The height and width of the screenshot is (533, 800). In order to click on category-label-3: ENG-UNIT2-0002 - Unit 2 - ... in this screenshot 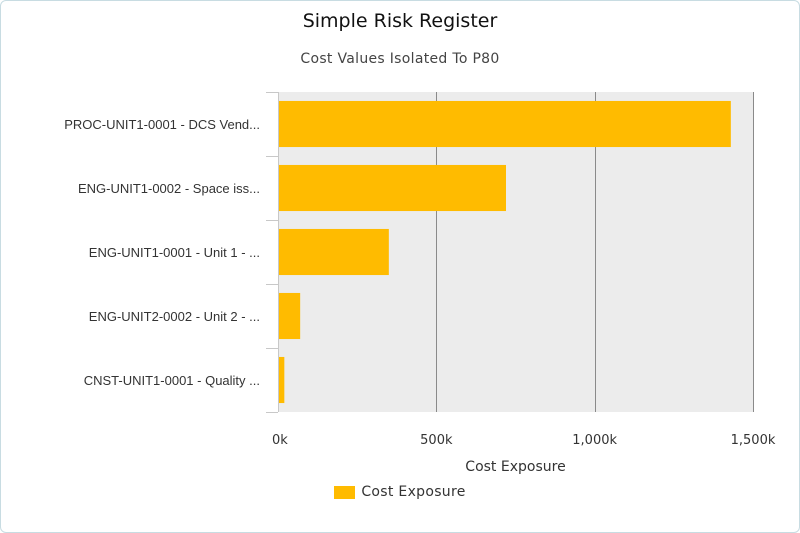, I will do `click(174, 316)`.